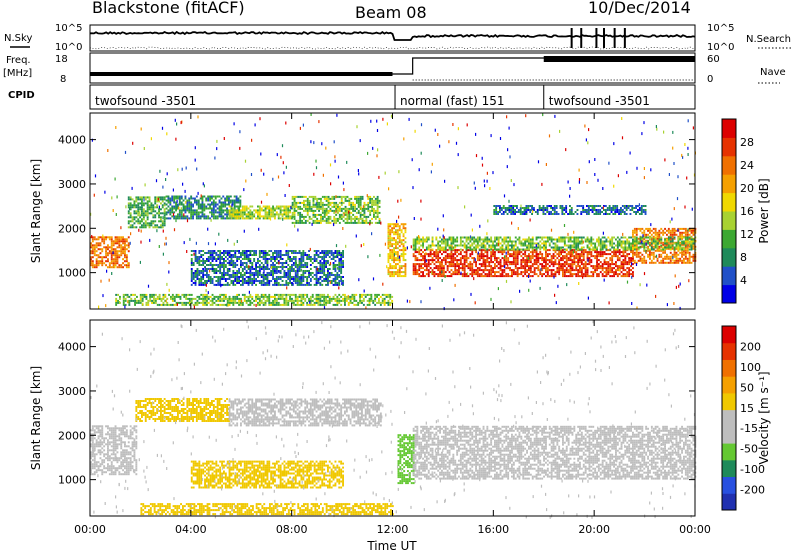 This screenshot has height=554, width=800. What do you see at coordinates (394, 38) in the screenshot?
I see `noise-panel: 10^5 10^0 10^5 10^0` at bounding box center [394, 38].